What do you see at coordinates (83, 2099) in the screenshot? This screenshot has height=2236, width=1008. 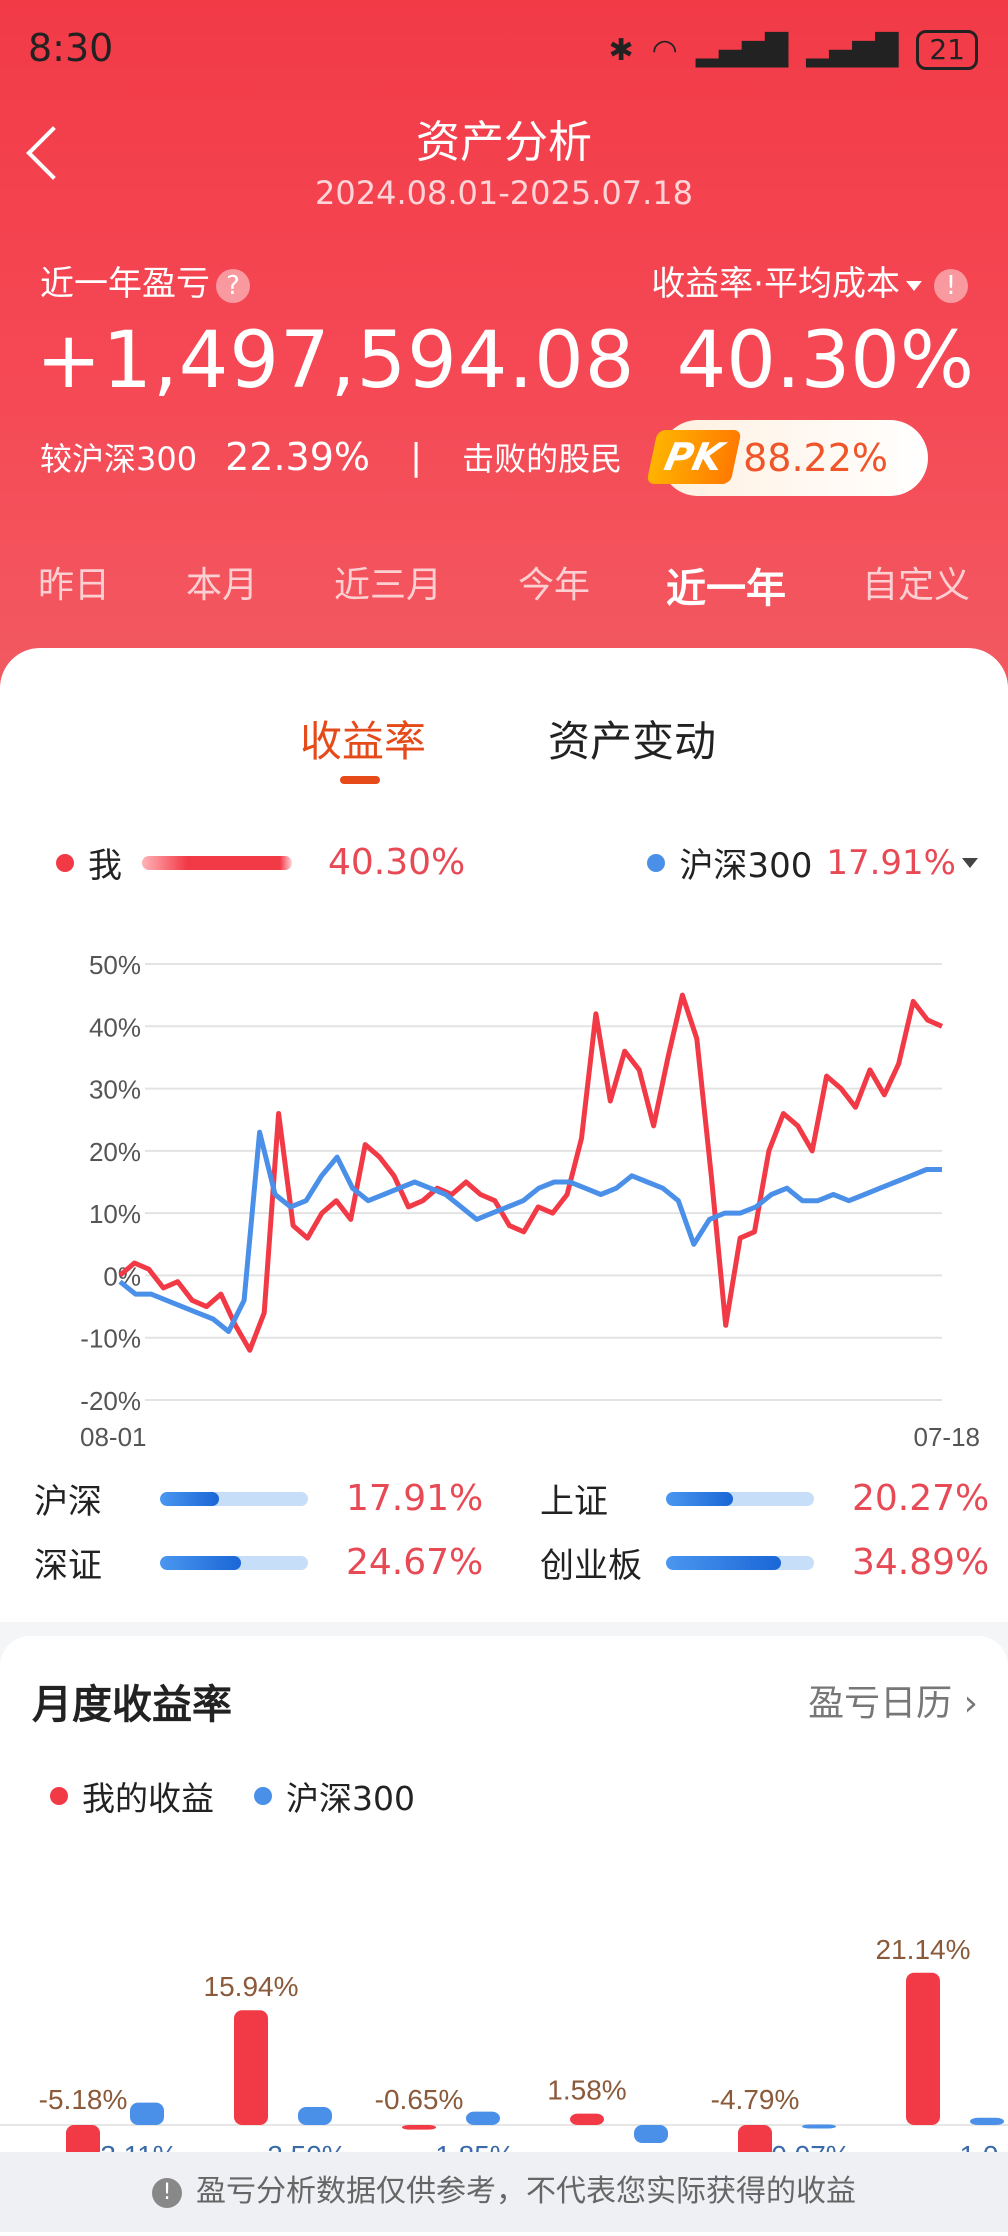 I see `bar-label-my-return: -5.18%` at bounding box center [83, 2099].